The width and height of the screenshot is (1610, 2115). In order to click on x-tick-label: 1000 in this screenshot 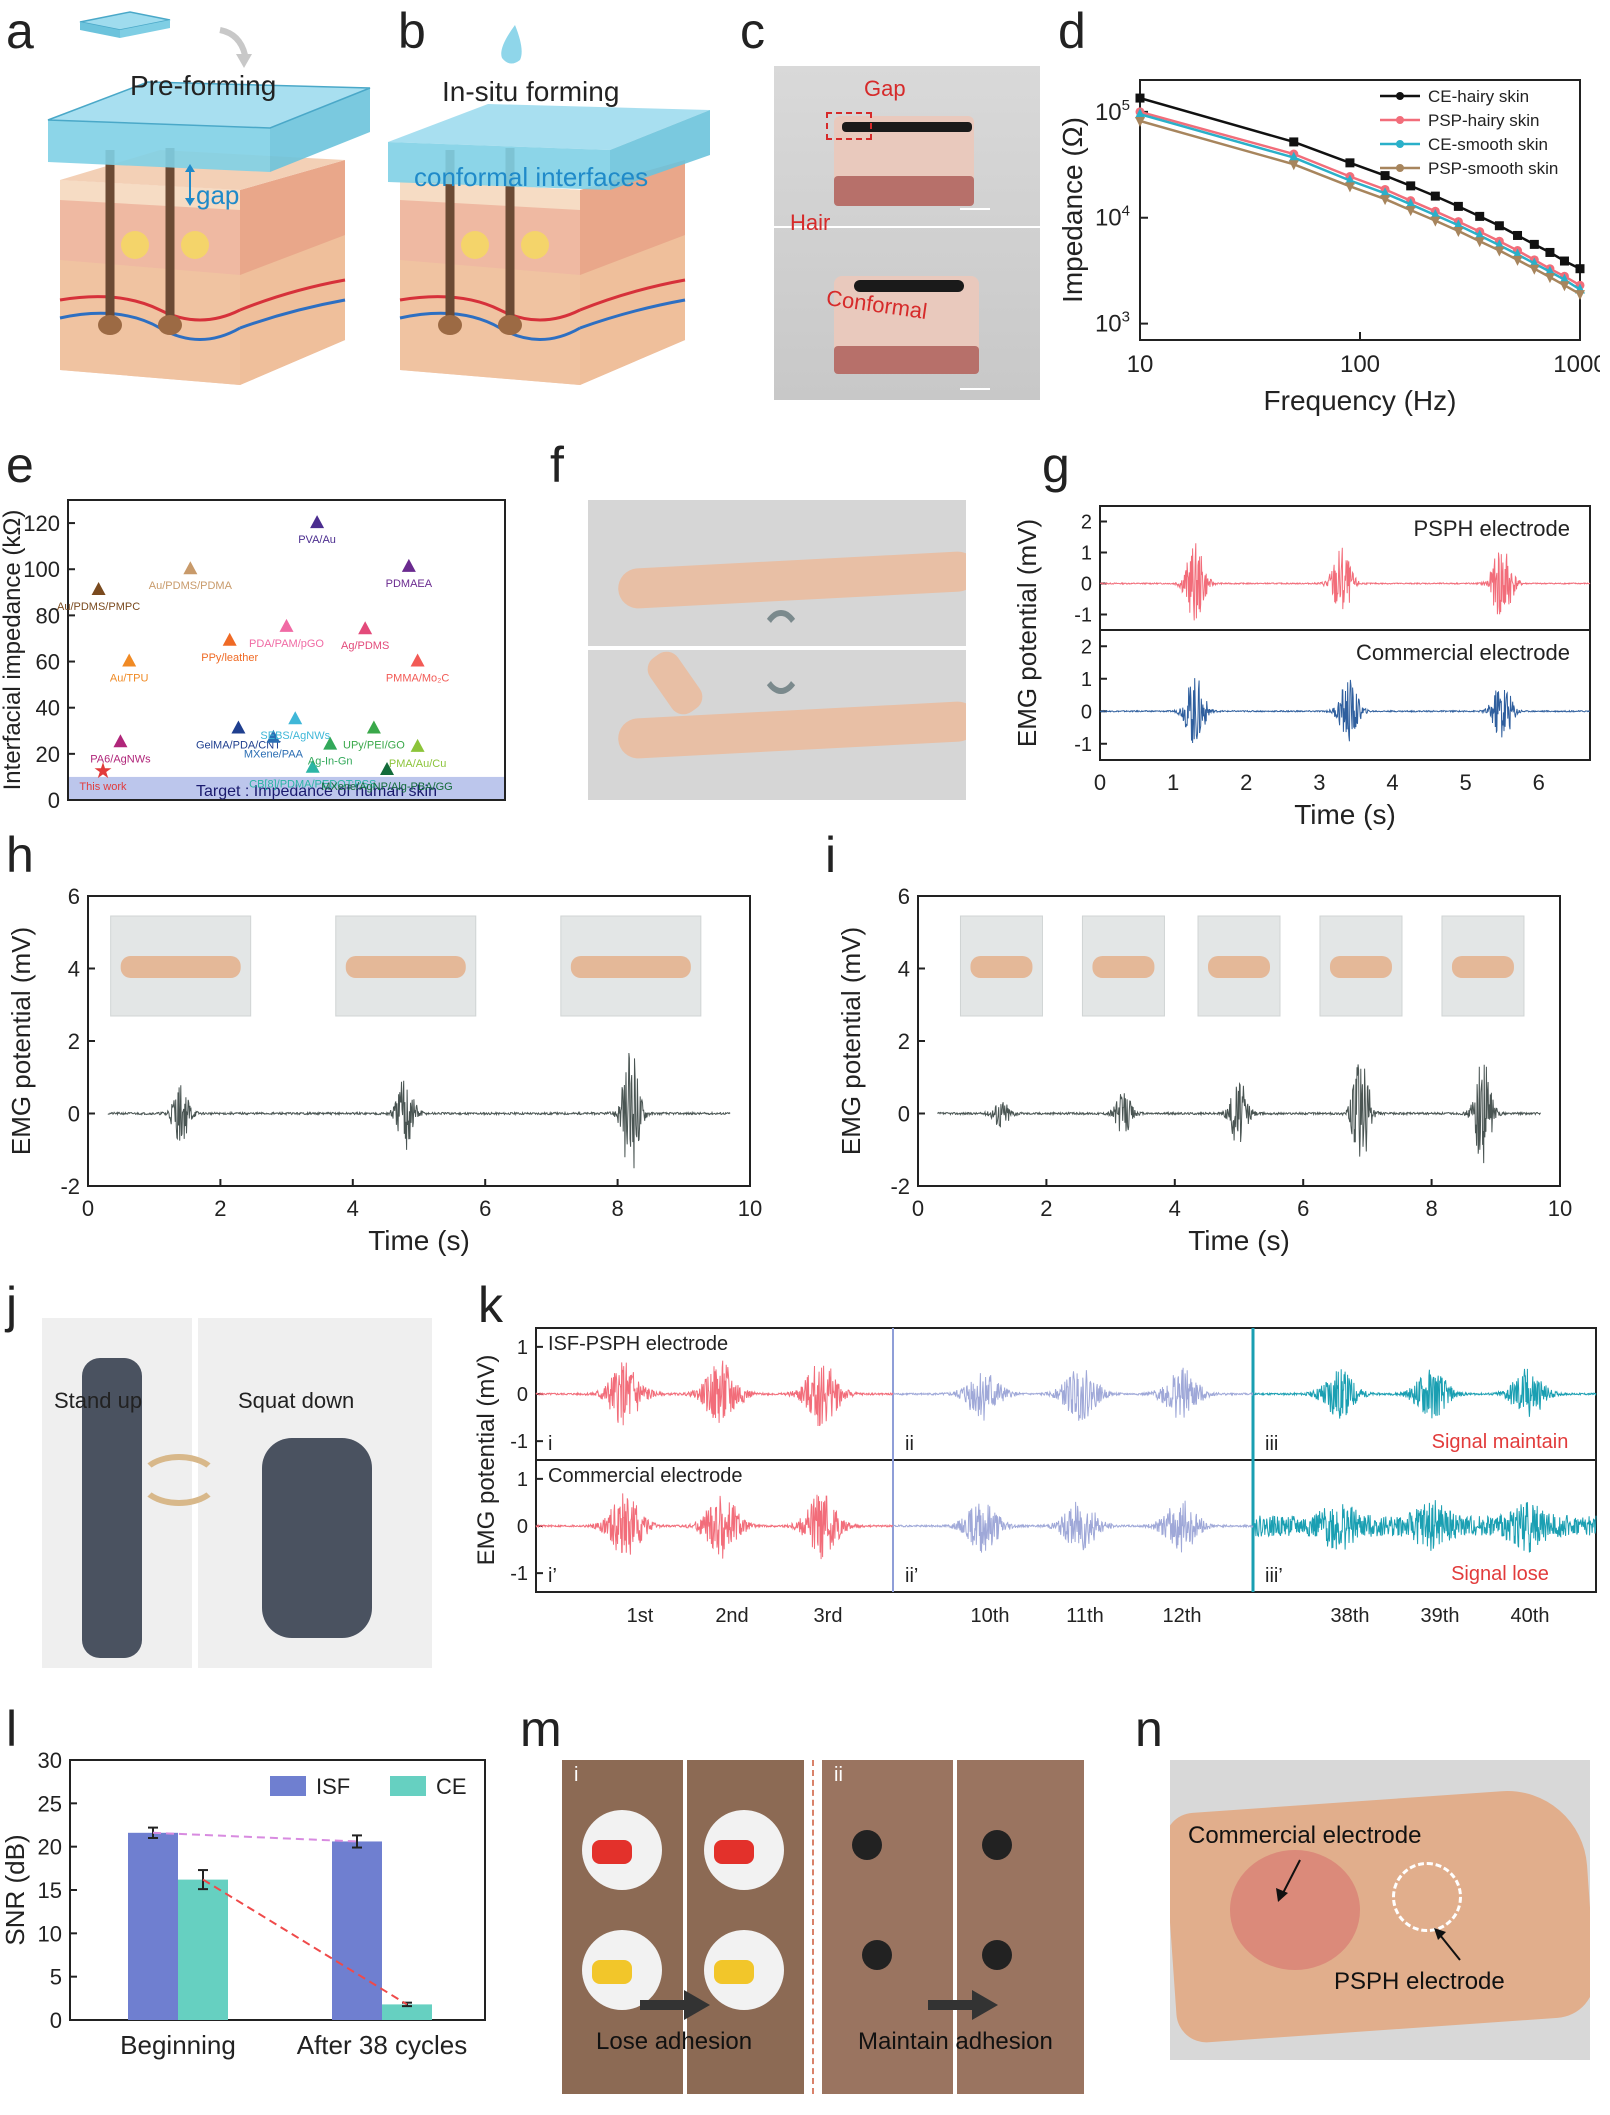, I will do `click(1576, 364)`.